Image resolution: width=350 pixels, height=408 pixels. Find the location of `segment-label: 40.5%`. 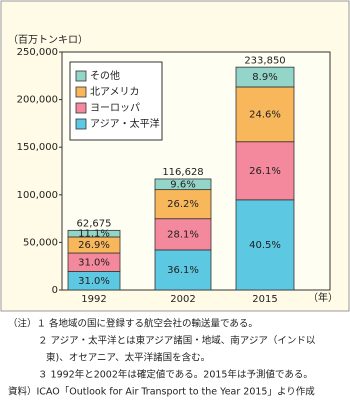

segment-label: 40.5% is located at coordinates (265, 245).